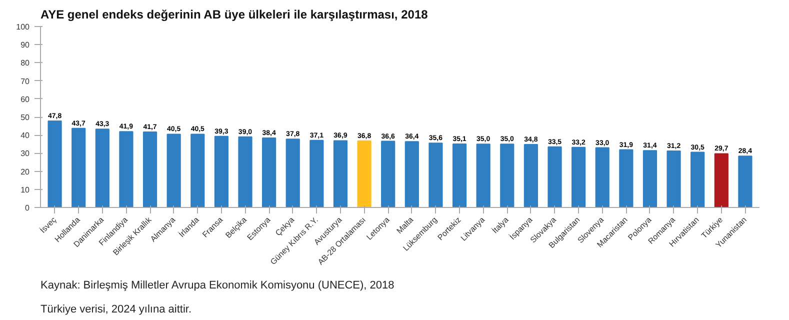 This screenshot has width=789, height=320. Describe the element at coordinates (25, 171) in the screenshot. I see `y-tick-label: 20` at that location.